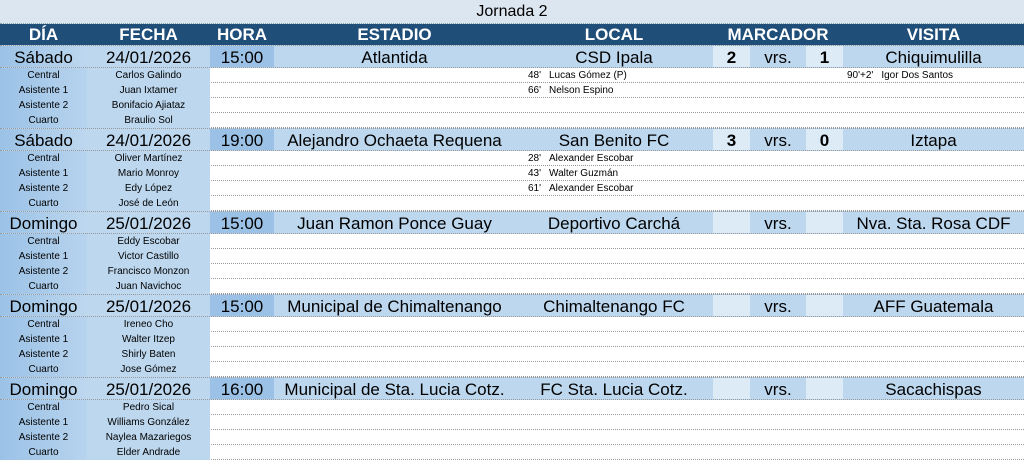 Image resolution: width=1024 pixels, height=465 pixels. Describe the element at coordinates (614, 389) in the screenshot. I see `match-local-team: FC Sta. Lucia Cotz.` at that location.